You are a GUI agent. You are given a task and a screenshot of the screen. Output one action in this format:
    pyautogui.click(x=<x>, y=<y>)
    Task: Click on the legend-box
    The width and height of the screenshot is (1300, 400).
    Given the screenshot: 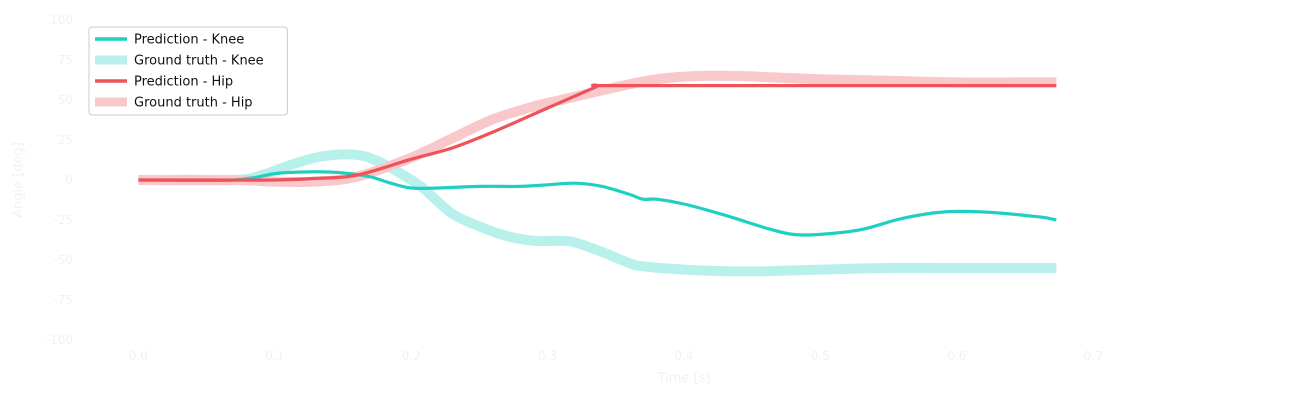 What is the action you would take?
    pyautogui.click(x=188, y=71)
    